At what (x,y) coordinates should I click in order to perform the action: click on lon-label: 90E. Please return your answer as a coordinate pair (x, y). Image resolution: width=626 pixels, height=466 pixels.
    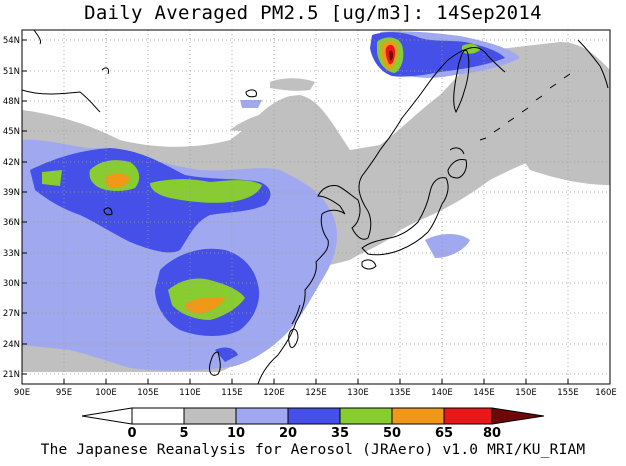
    Looking at the image, I should click on (22, 393).